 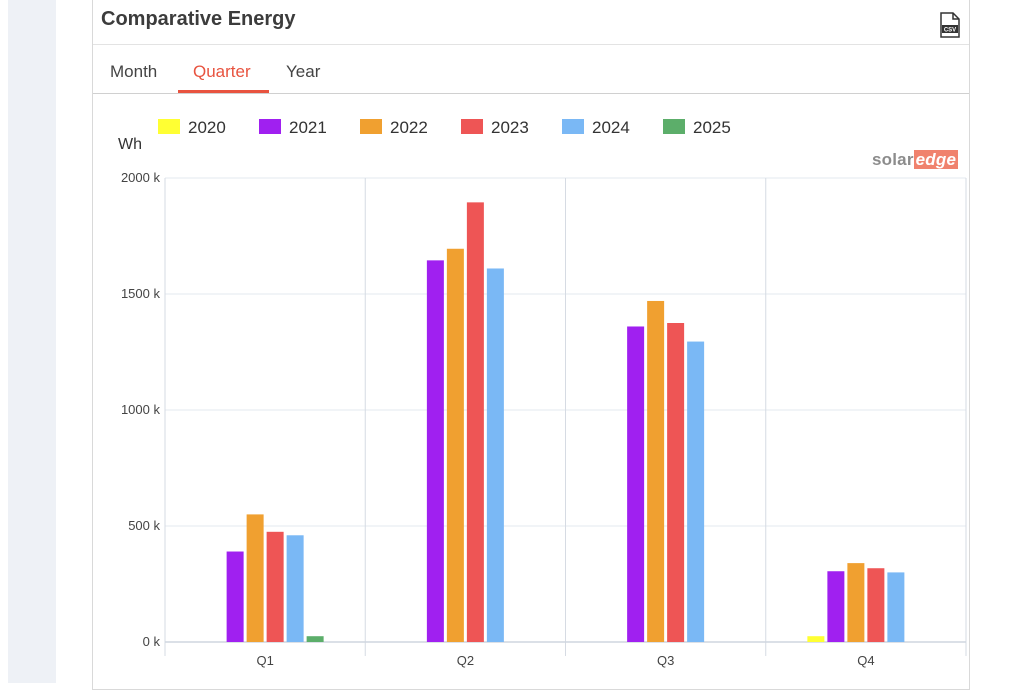 I want to click on logo-text-solar: solar, so click(x=893, y=159).